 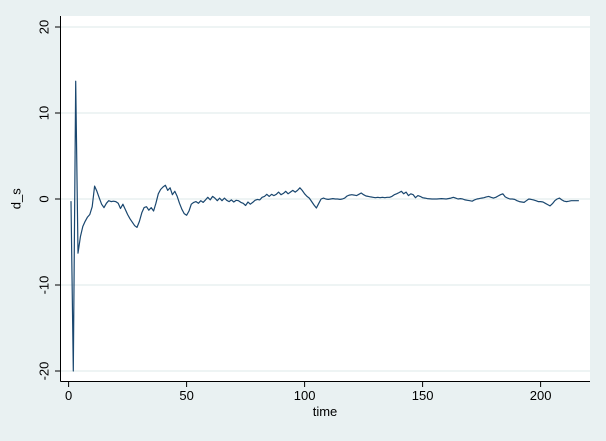 I want to click on x-axis-ticks: 0 50 100 150 200, so click(x=308, y=392).